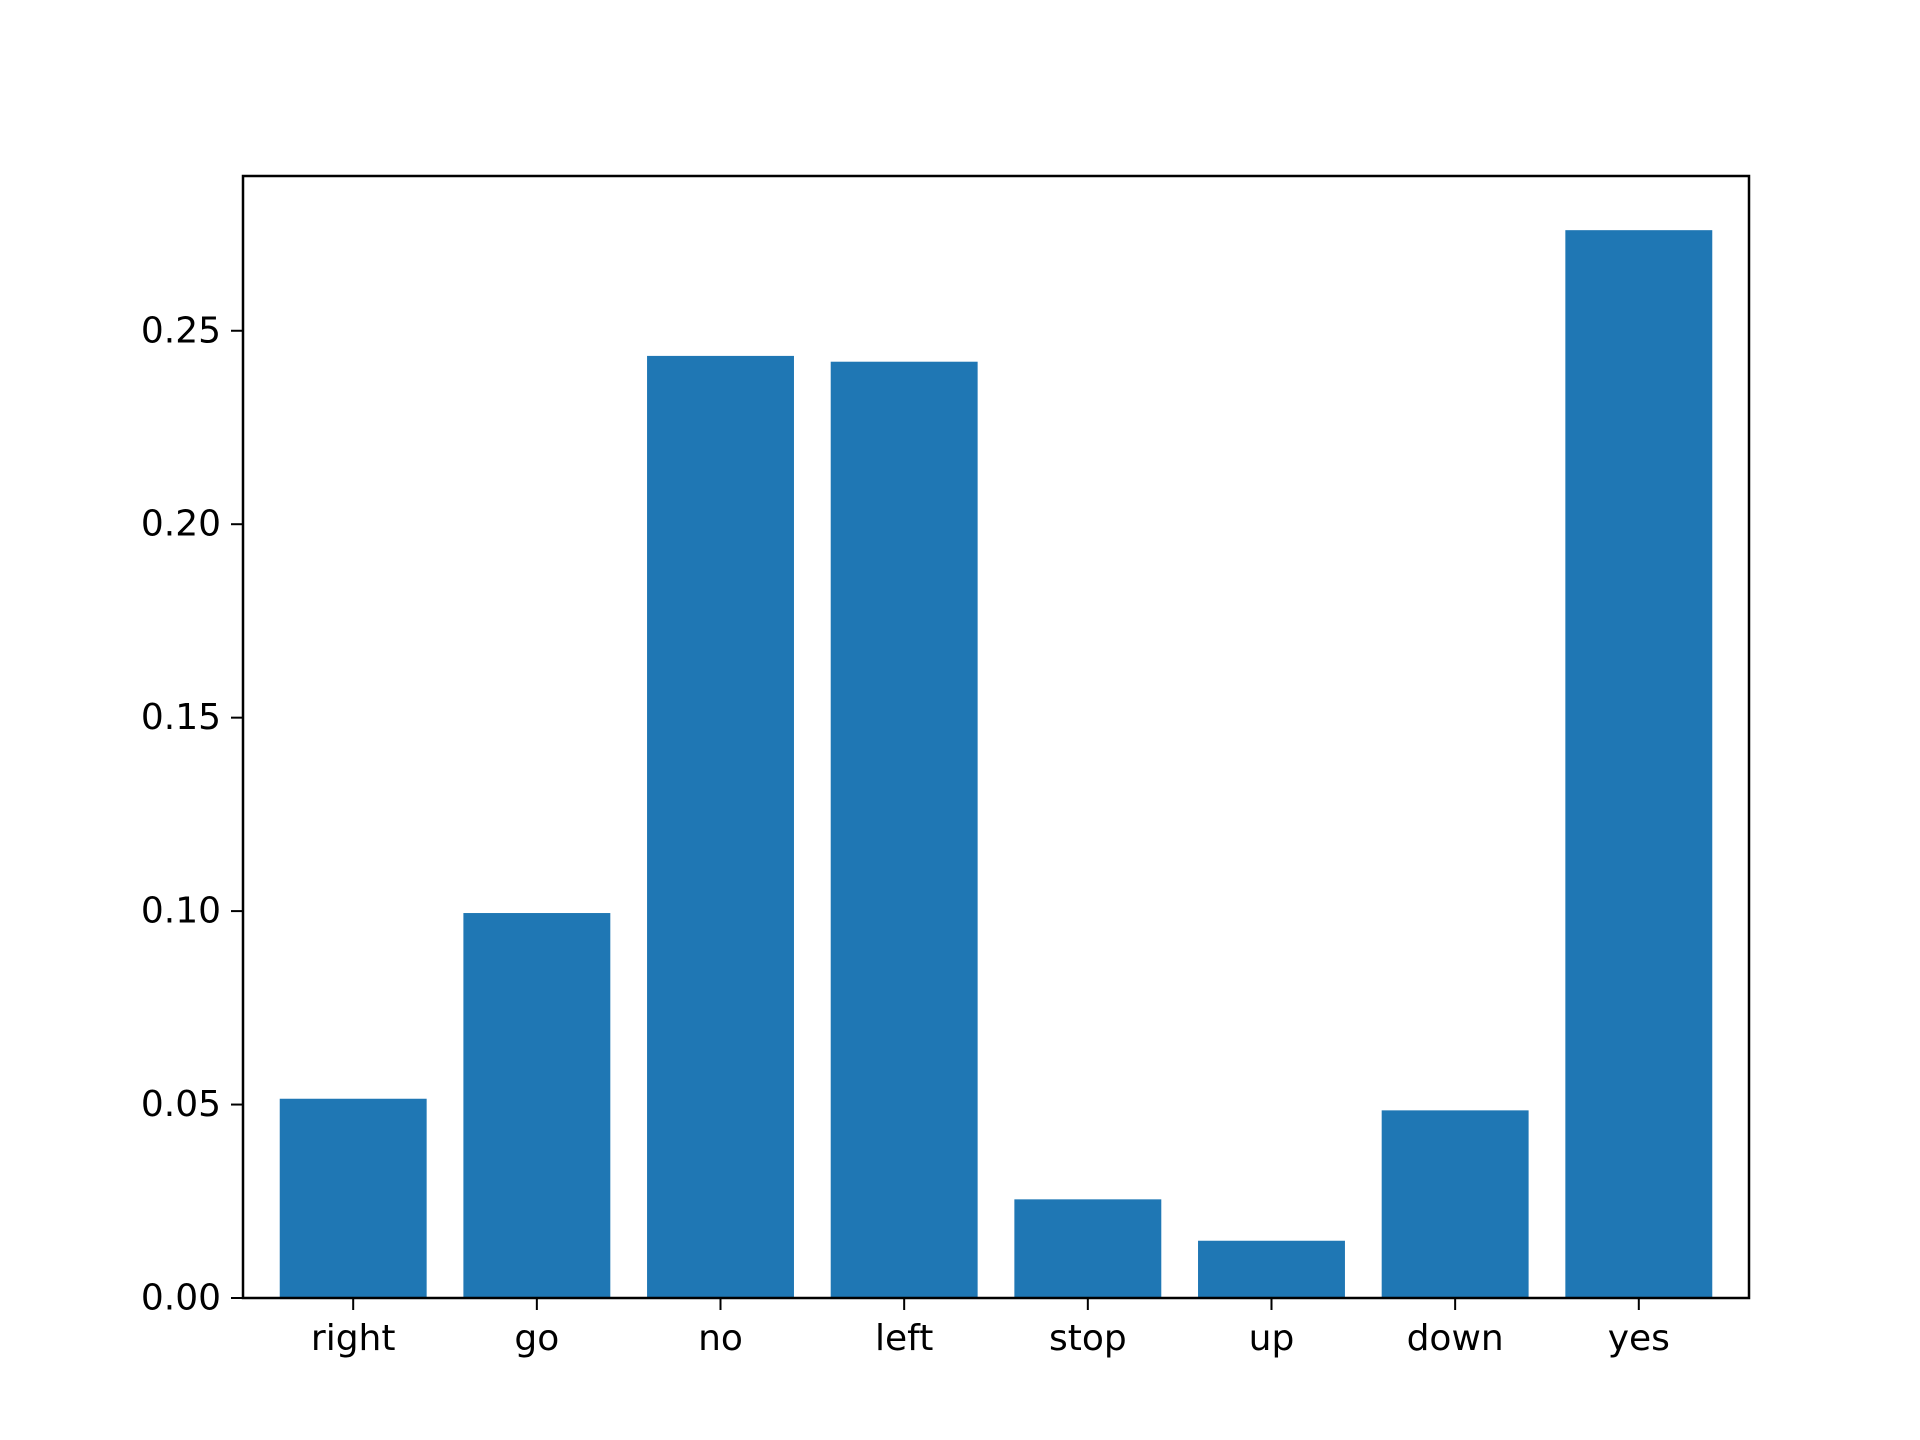  What do you see at coordinates (1088, 1248) in the screenshot?
I see `bar-stop` at bounding box center [1088, 1248].